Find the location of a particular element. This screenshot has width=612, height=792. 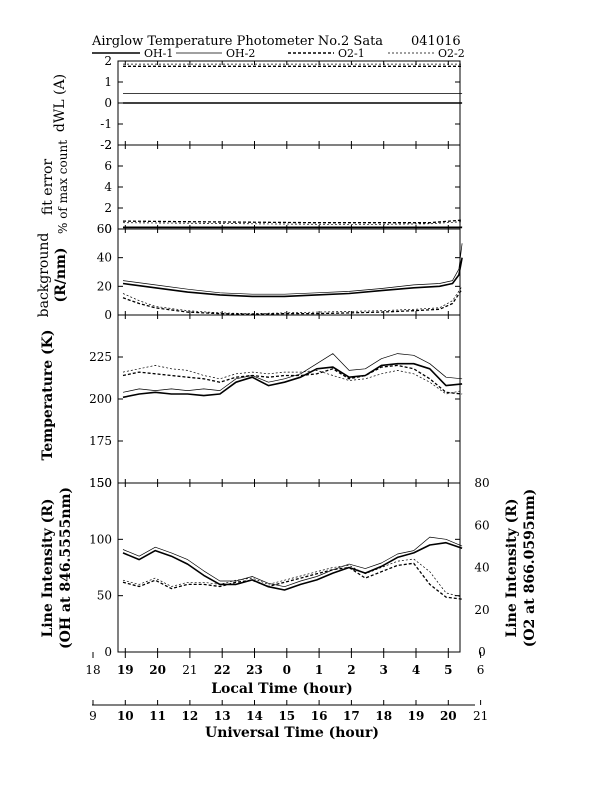

figure-date: 041016 is located at coordinates (436, 41).